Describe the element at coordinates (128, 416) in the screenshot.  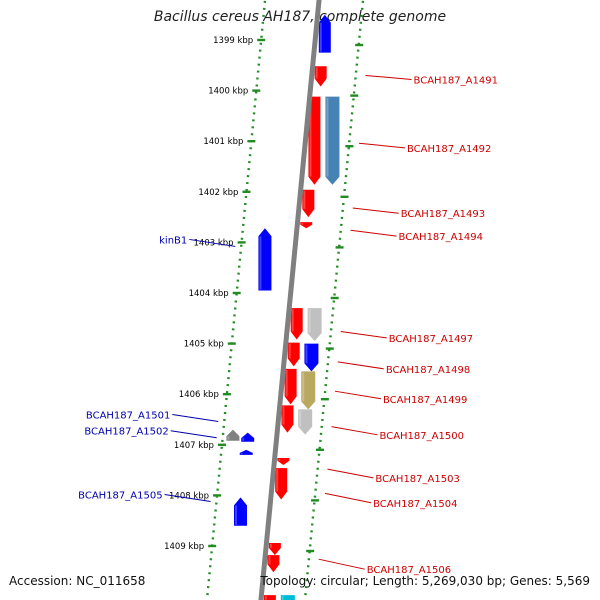
I see `gene-label-left: BCAH187_A1501` at that location.